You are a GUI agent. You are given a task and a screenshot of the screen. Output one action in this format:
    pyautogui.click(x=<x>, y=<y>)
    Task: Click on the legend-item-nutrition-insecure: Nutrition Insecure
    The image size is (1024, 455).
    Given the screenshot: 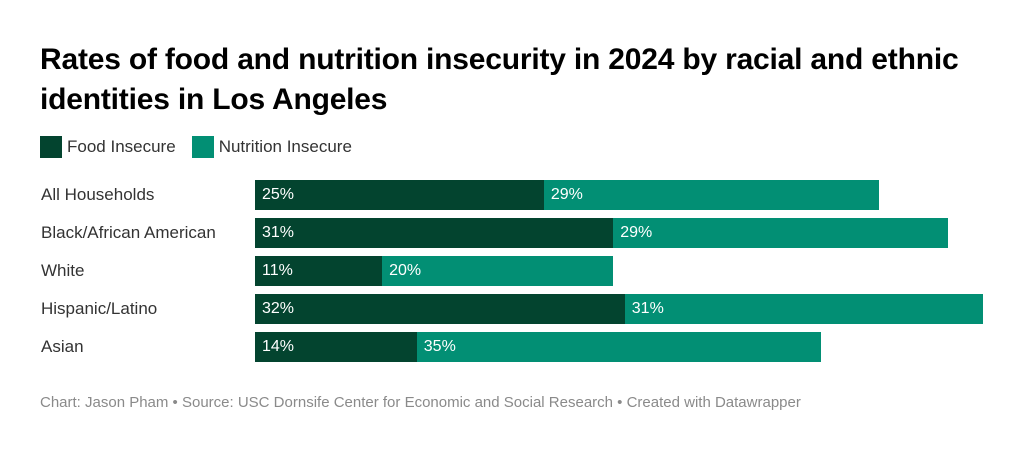 What is the action you would take?
    pyautogui.click(x=271, y=147)
    